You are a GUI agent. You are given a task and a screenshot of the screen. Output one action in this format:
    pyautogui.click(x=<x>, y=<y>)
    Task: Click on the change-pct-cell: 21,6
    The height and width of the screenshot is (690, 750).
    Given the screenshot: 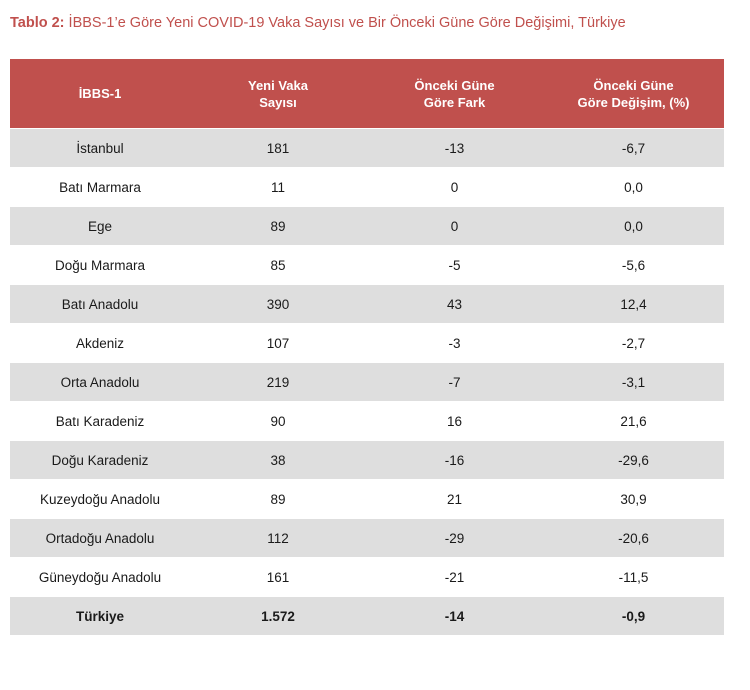 What is the action you would take?
    pyautogui.click(x=633, y=421)
    